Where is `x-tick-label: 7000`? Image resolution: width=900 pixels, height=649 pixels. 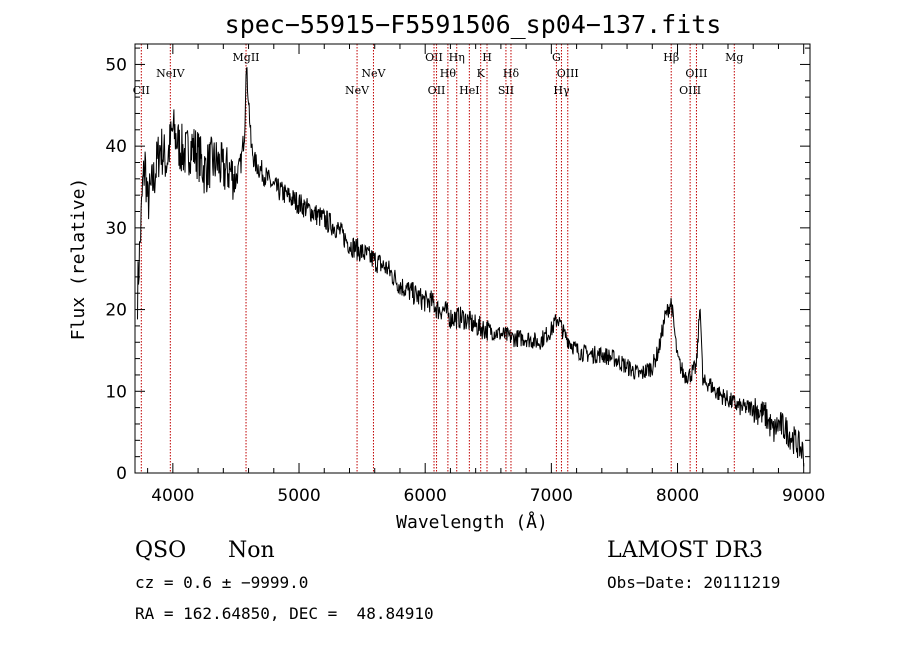 x-tick-label: 7000 is located at coordinates (551, 496).